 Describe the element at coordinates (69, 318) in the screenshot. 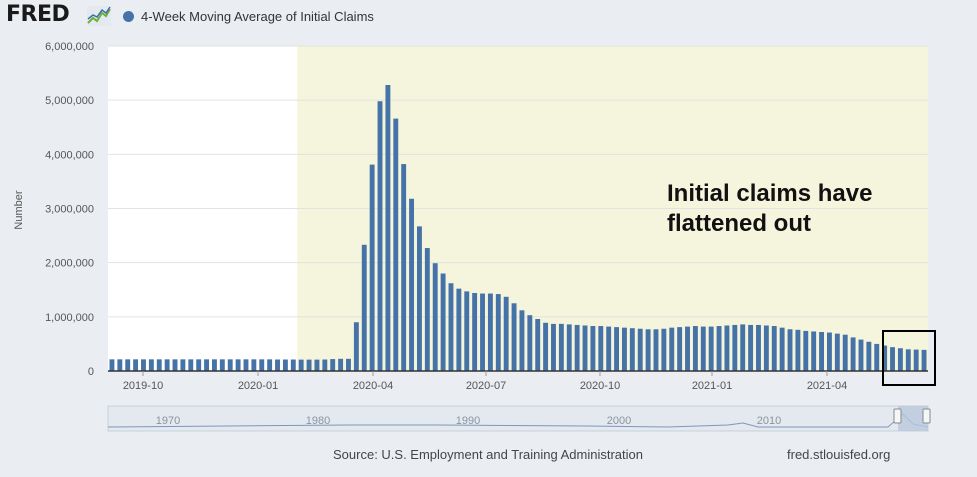

I see `y-tick-label: 1,000,000` at that location.